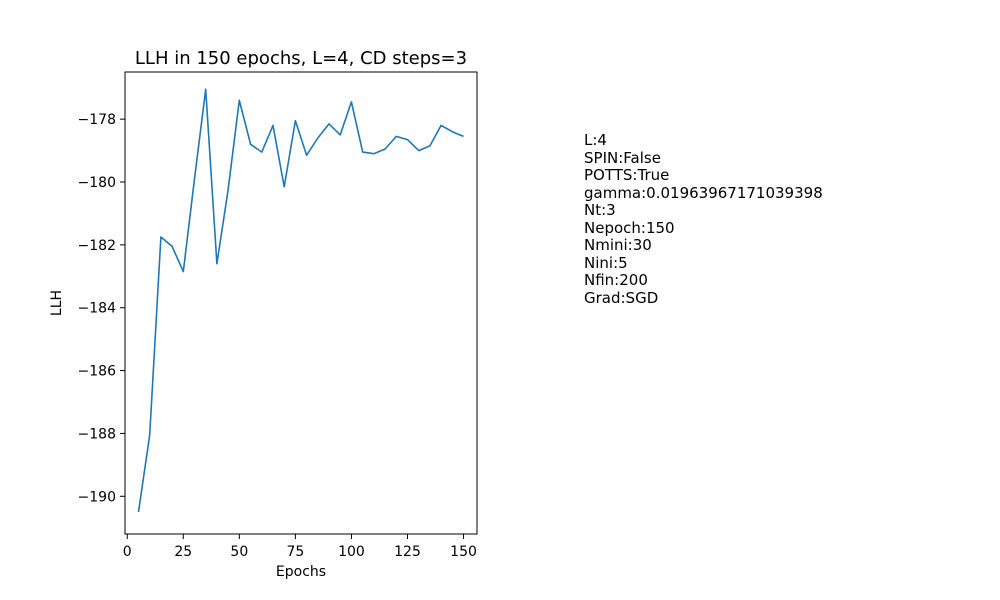 This screenshot has width=1000, height=600. I want to click on x-tick-label: 100, so click(351, 552).